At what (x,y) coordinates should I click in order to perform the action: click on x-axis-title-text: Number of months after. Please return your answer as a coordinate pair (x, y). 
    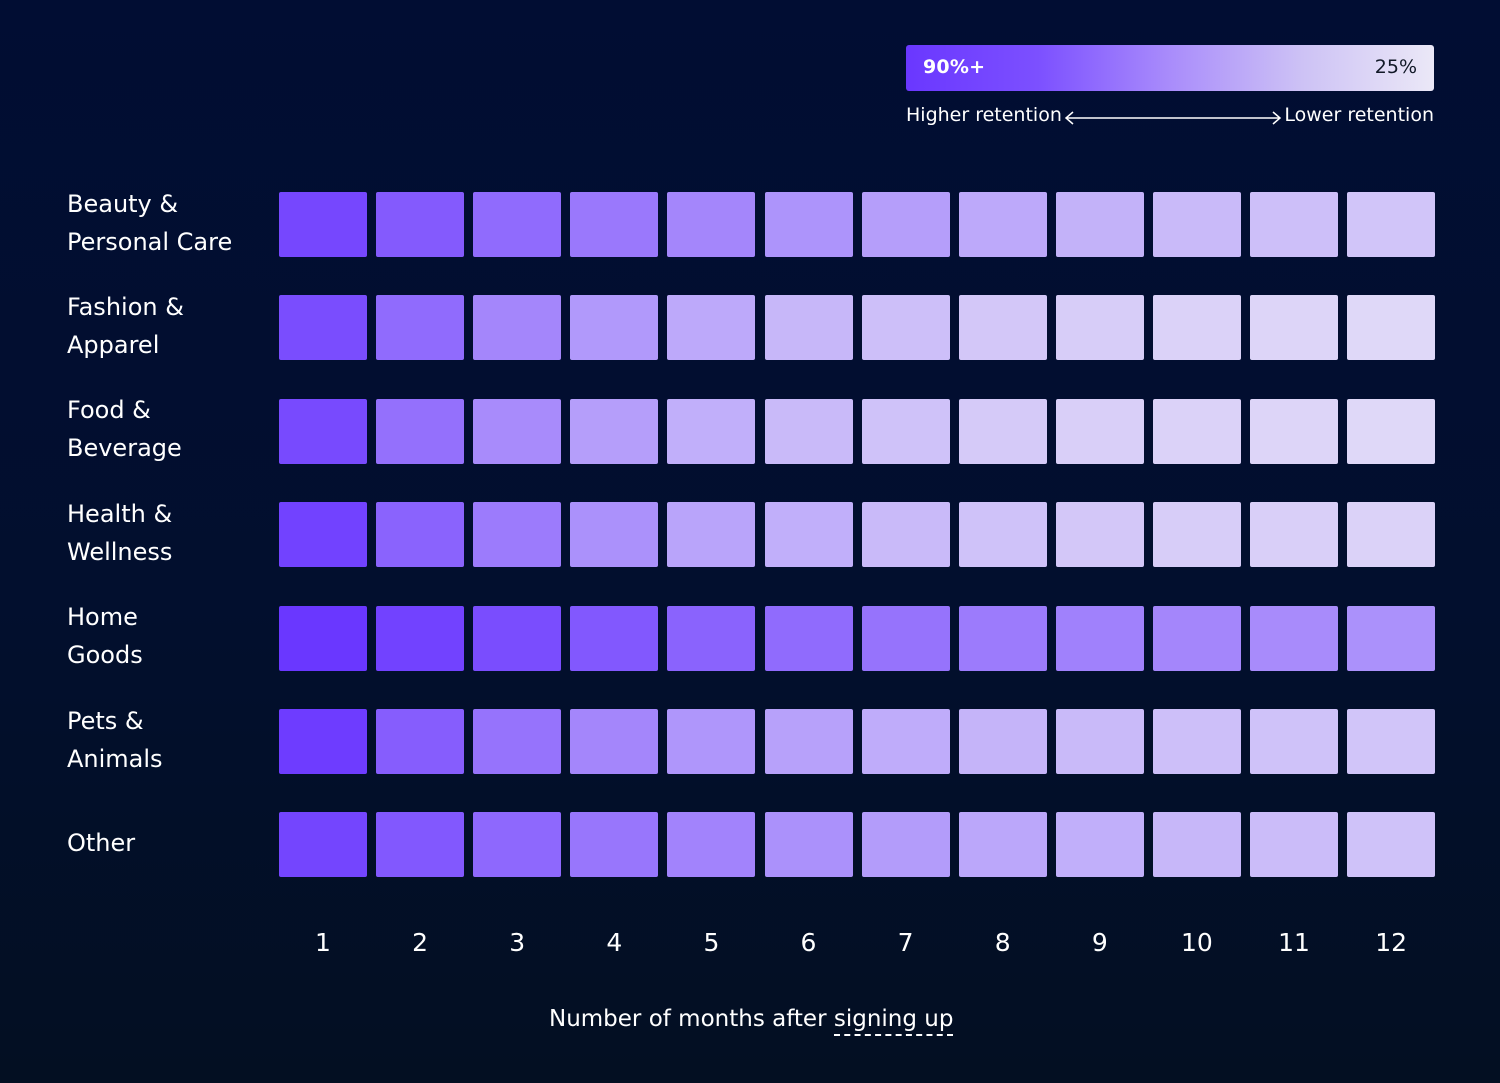
    Looking at the image, I should click on (688, 1019).